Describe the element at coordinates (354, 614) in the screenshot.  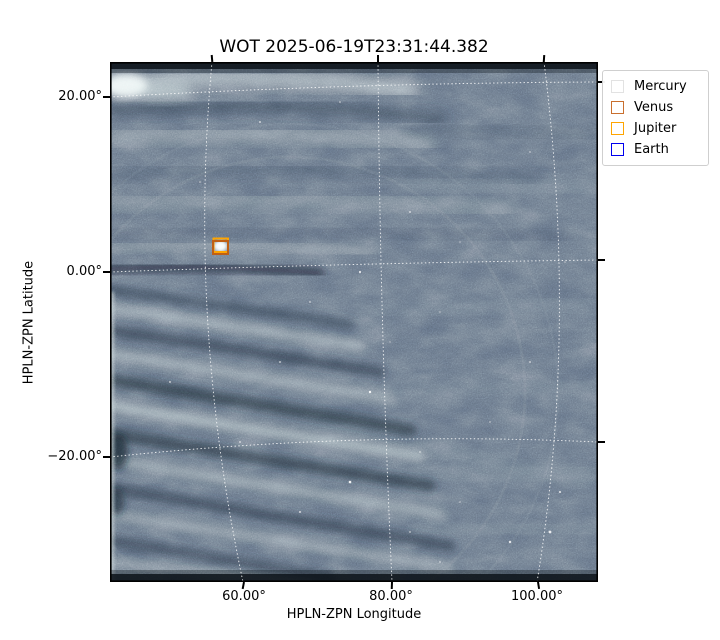
I see `x-axis-label: HPLN-ZPN Longitude` at that location.